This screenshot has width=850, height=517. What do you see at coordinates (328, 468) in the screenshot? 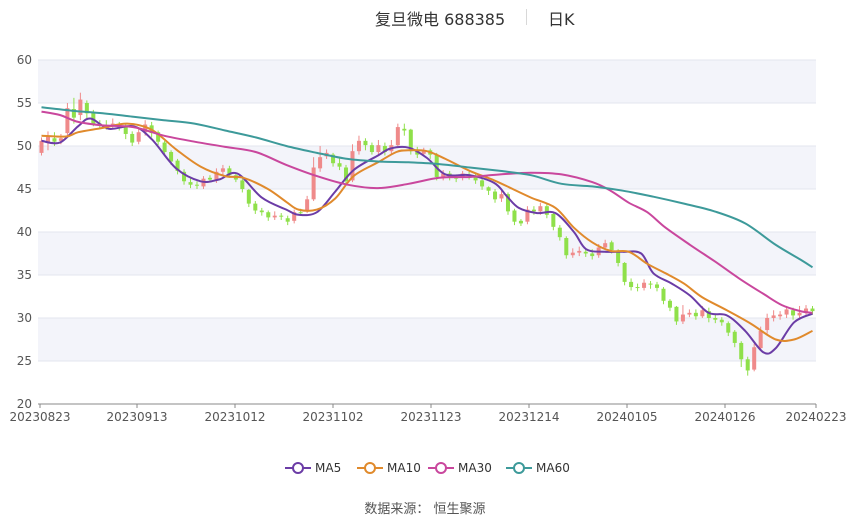
I see `legend-ma5-label: MA5` at bounding box center [328, 468].